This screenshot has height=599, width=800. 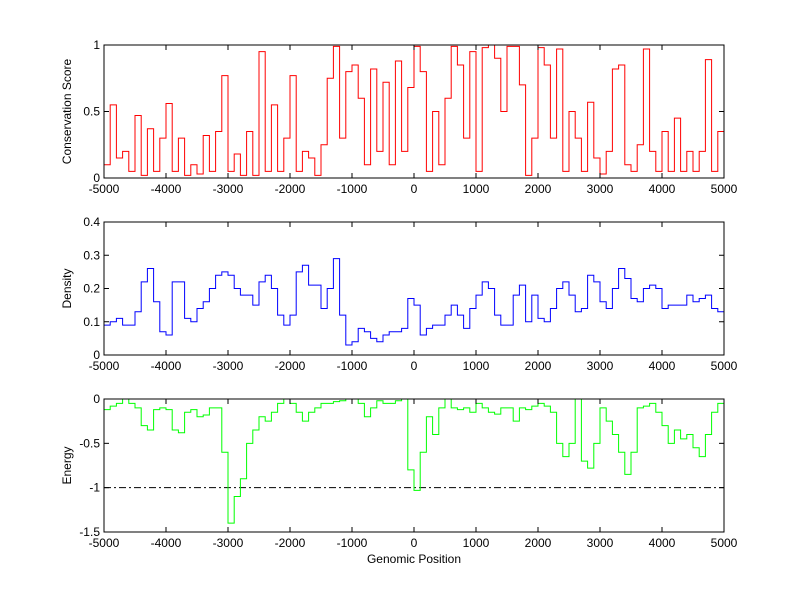 I want to click on y-tick-label: 0.2, so click(x=91, y=289).